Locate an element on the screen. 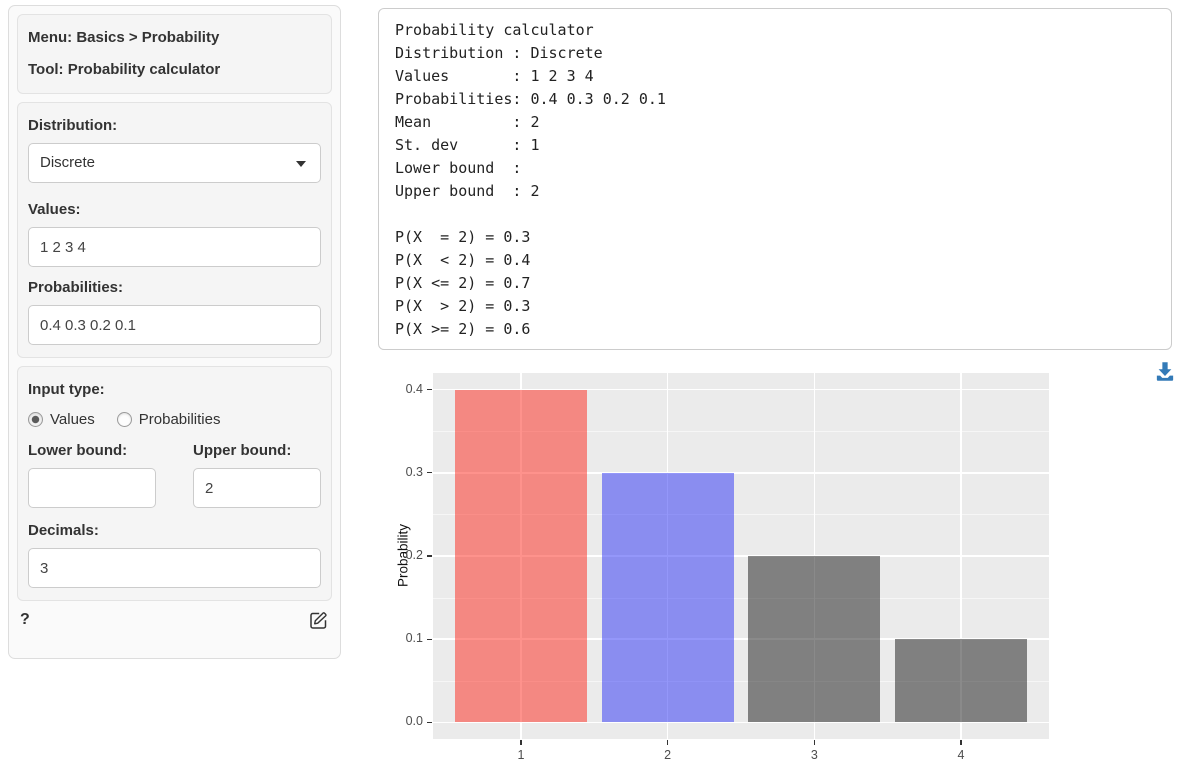  tool-title: Tool: Probability calculator is located at coordinates (124, 69).